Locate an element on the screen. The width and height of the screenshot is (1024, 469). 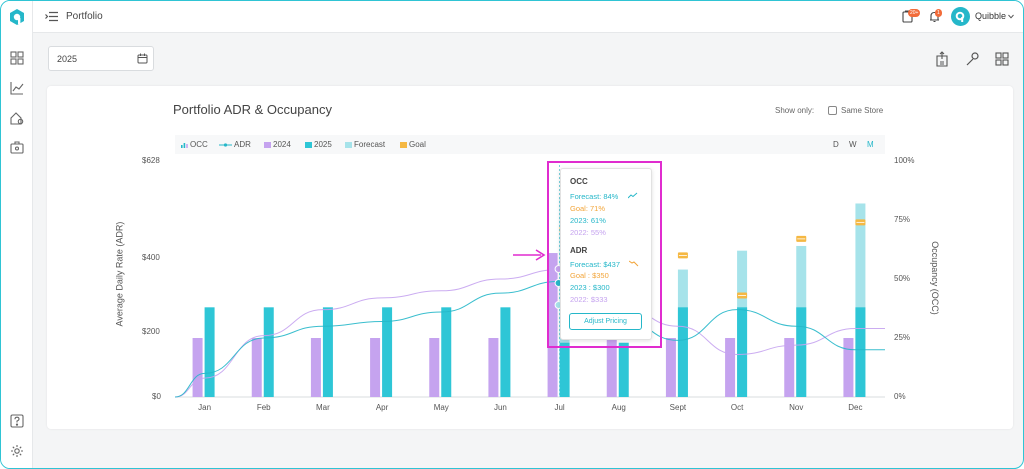
x-axis-label: Nov is located at coordinates (796, 407).